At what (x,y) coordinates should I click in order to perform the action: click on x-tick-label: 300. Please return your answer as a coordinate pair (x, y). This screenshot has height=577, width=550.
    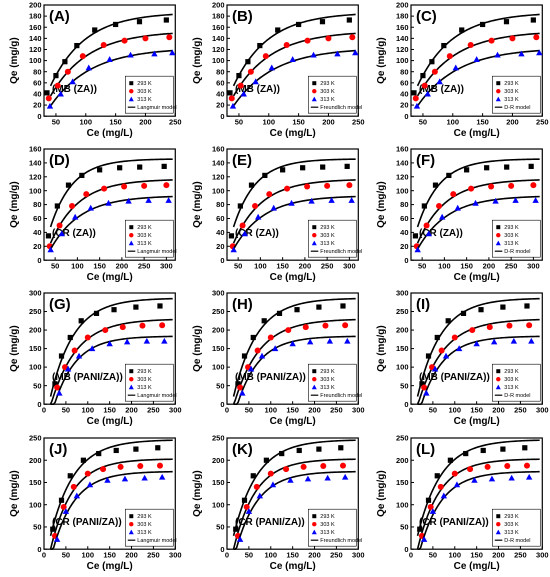
    Looking at the image, I should click on (533, 266).